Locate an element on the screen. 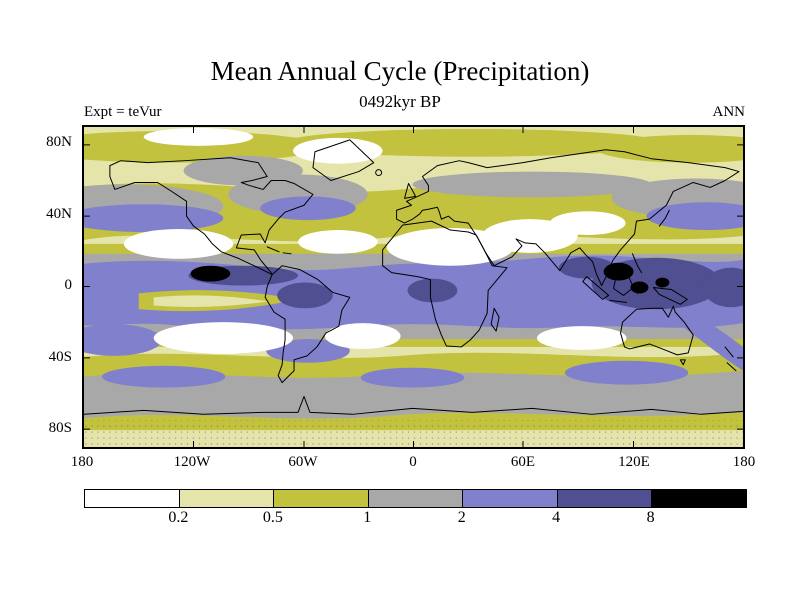 The image size is (800, 600). new-guinea-coastline is located at coordinates (670, 296).